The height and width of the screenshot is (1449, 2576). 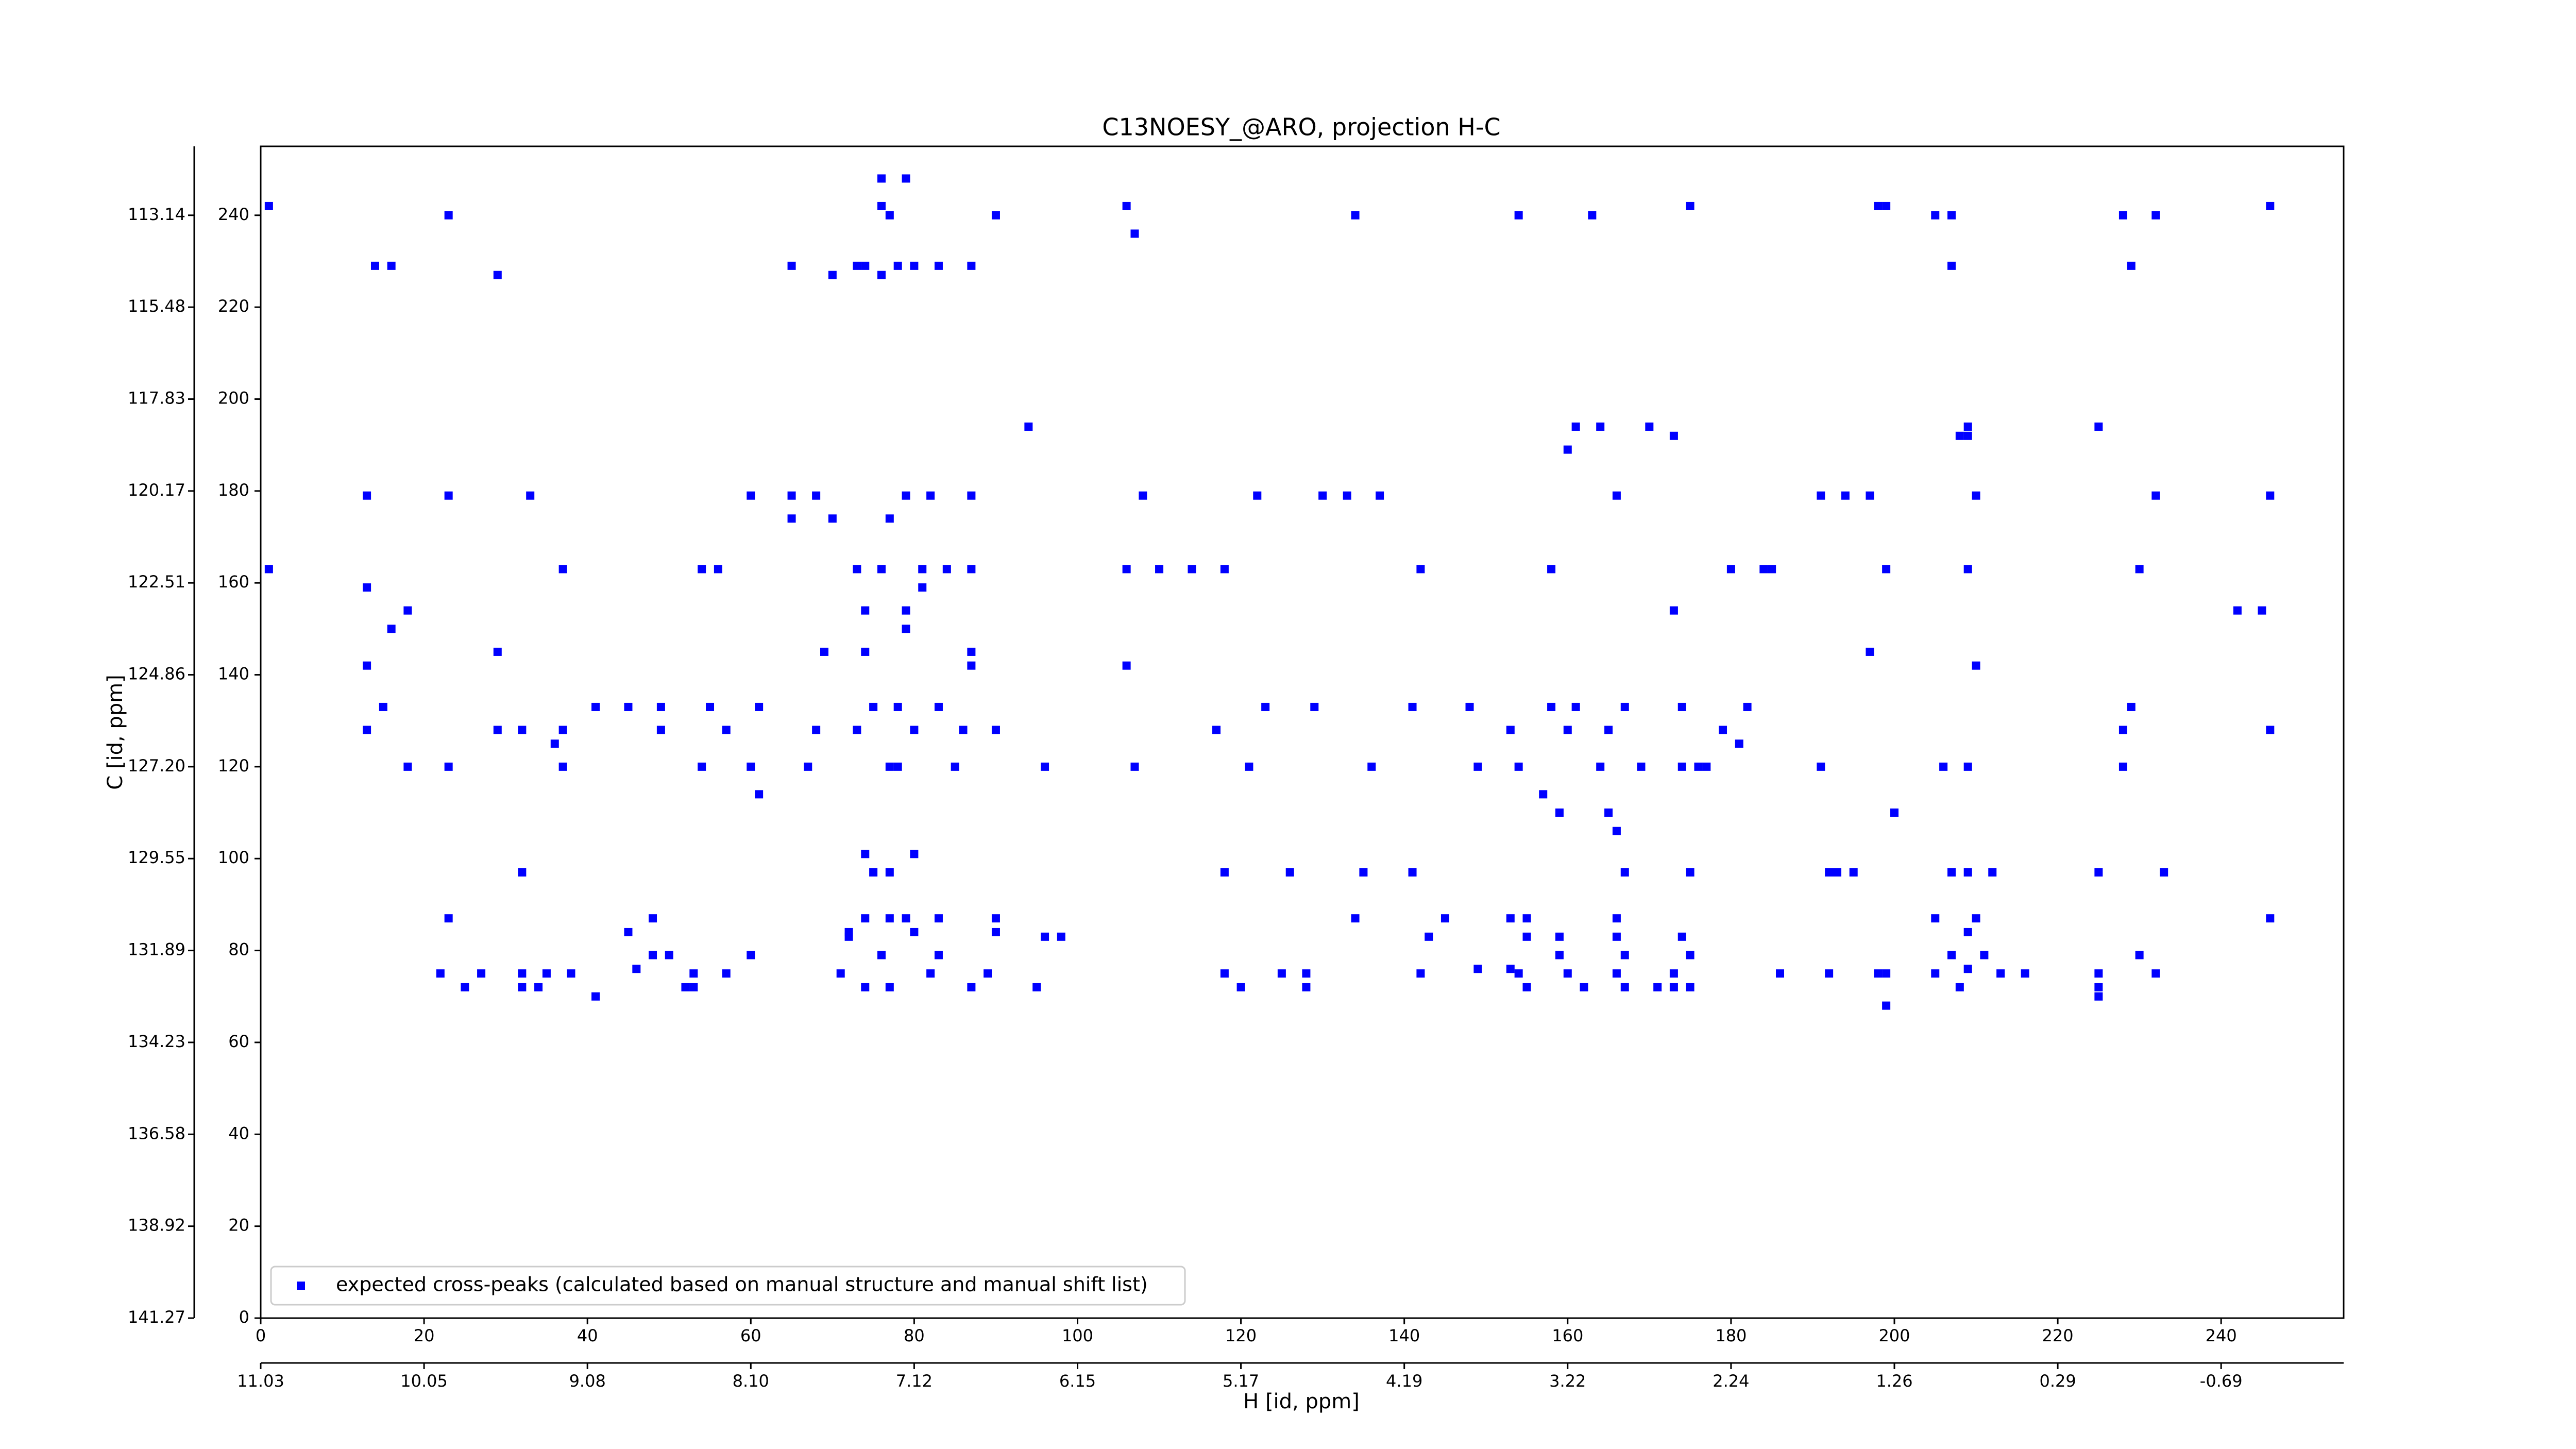 I want to click on x-tick-label: 200, so click(x=1894, y=1335).